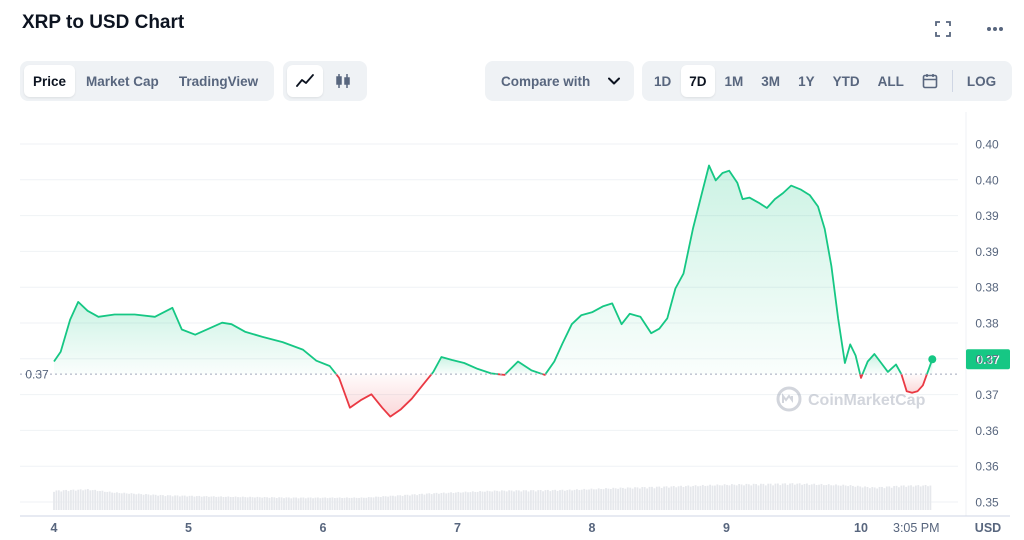  I want to click on chevron-down-icon, so click(614, 81).